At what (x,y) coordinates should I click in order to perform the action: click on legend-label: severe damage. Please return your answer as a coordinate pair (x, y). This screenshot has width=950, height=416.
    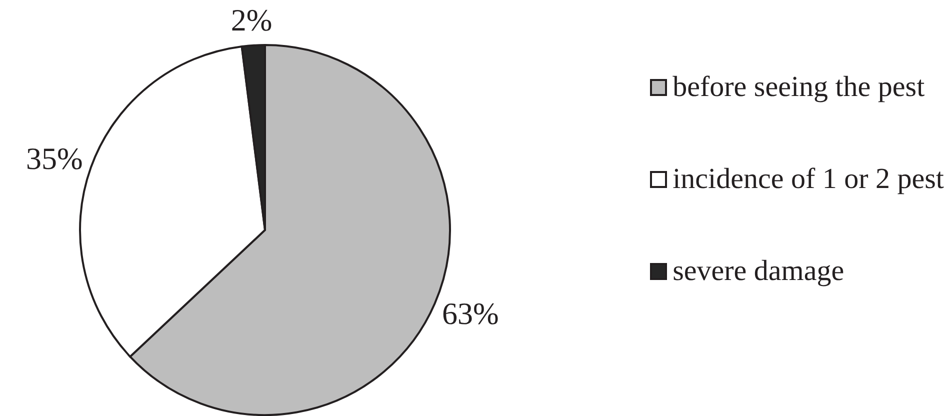
    Looking at the image, I should click on (758, 271).